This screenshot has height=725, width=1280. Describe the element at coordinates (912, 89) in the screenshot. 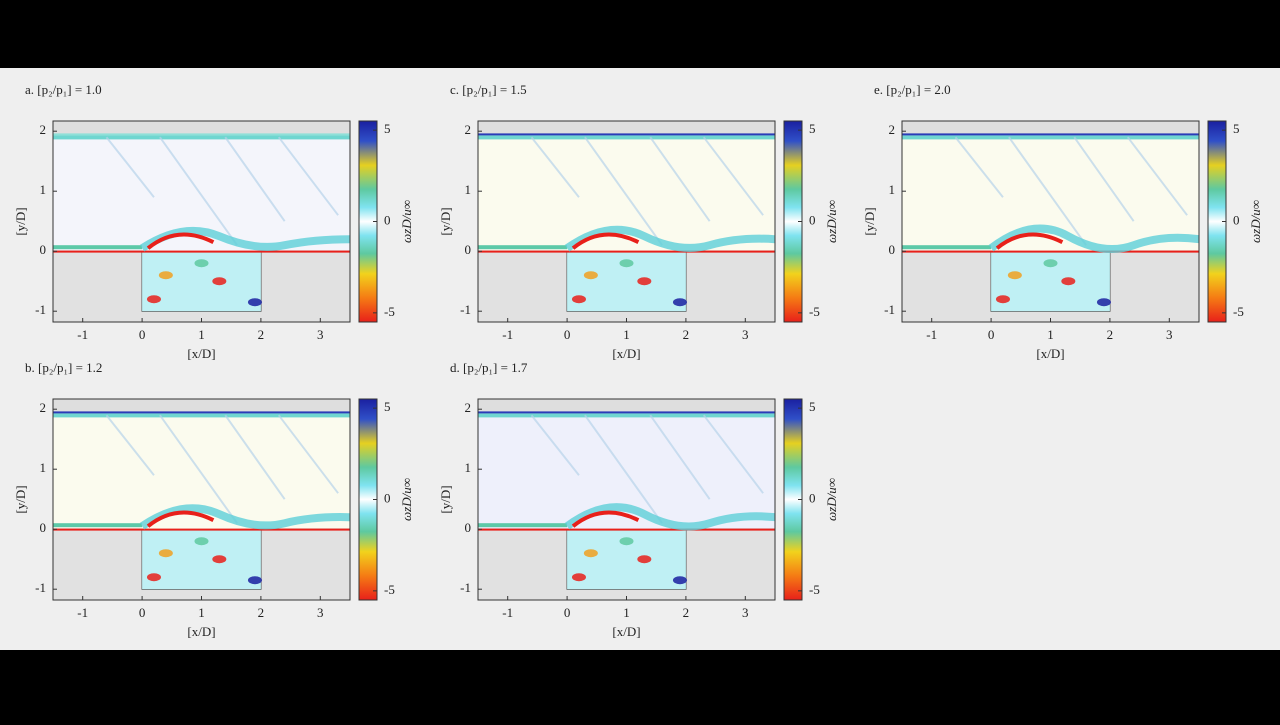

I see `panel-label: e. [p₂/p₁] = 2.0` at that location.